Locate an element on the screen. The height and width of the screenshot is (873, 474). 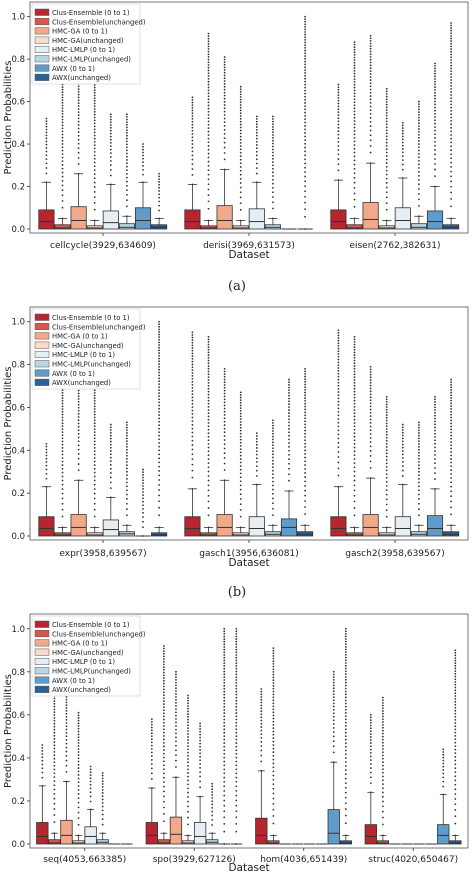
legend-label: HMC-LMLP (0 to 1) is located at coordinates (83, 50).